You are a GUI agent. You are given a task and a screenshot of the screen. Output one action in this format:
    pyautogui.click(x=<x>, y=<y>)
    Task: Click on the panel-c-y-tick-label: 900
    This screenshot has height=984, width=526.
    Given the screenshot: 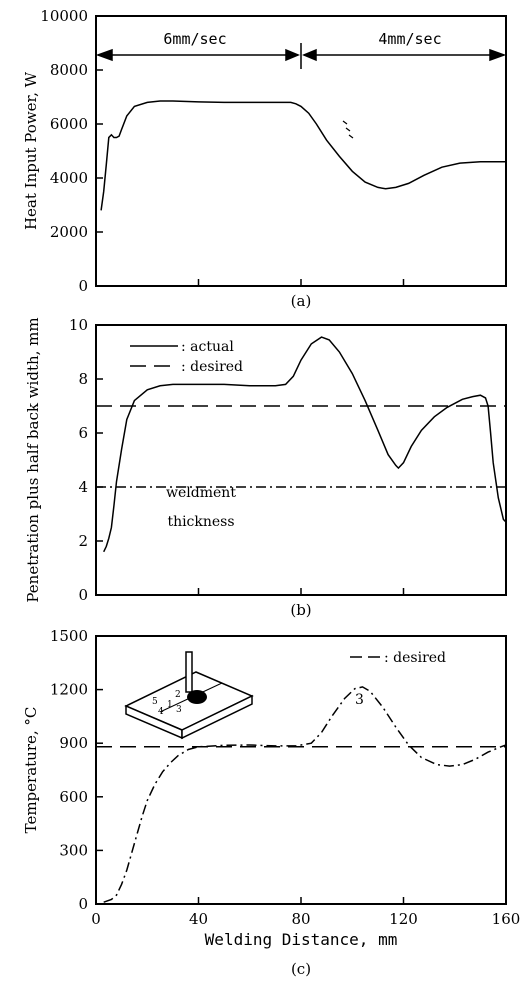 What is the action you would take?
    pyautogui.click(x=73, y=743)
    